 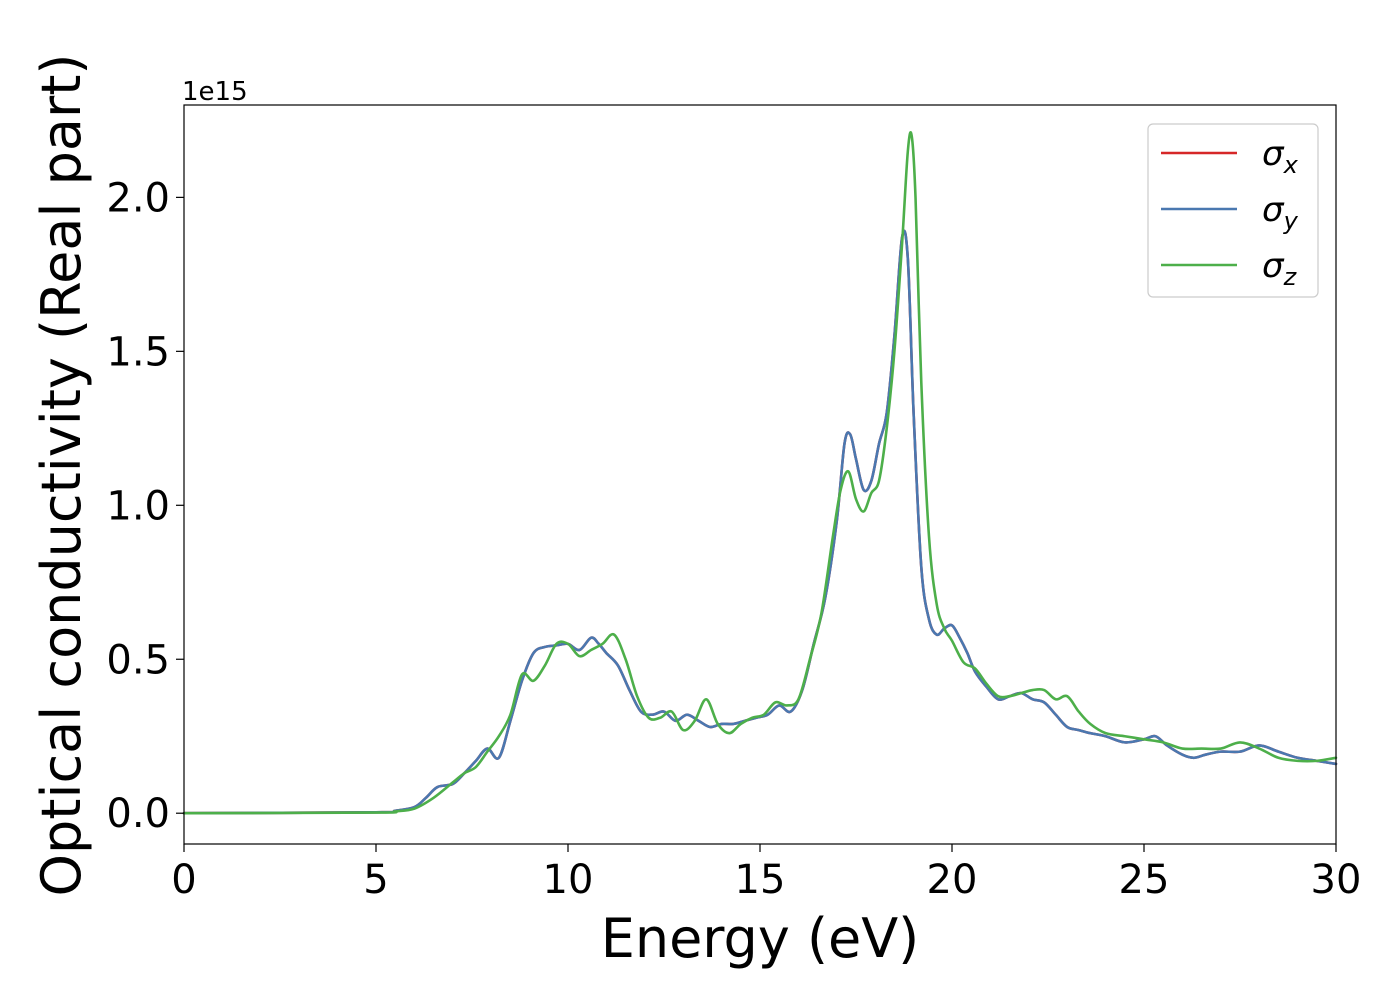 What do you see at coordinates (760, 938) in the screenshot?
I see `x-axis-title: Energy (eV)` at bounding box center [760, 938].